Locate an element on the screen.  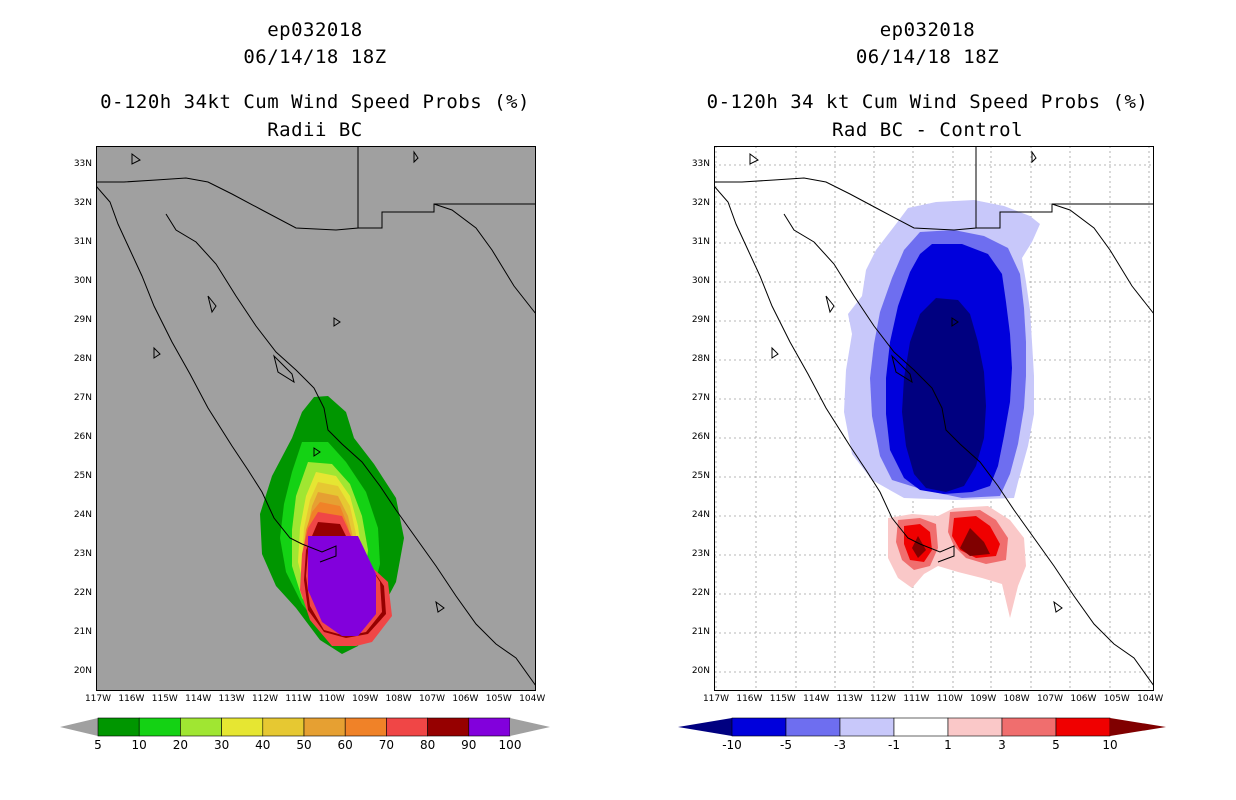
longitude-label: 115W is located at coordinates (164, 699).